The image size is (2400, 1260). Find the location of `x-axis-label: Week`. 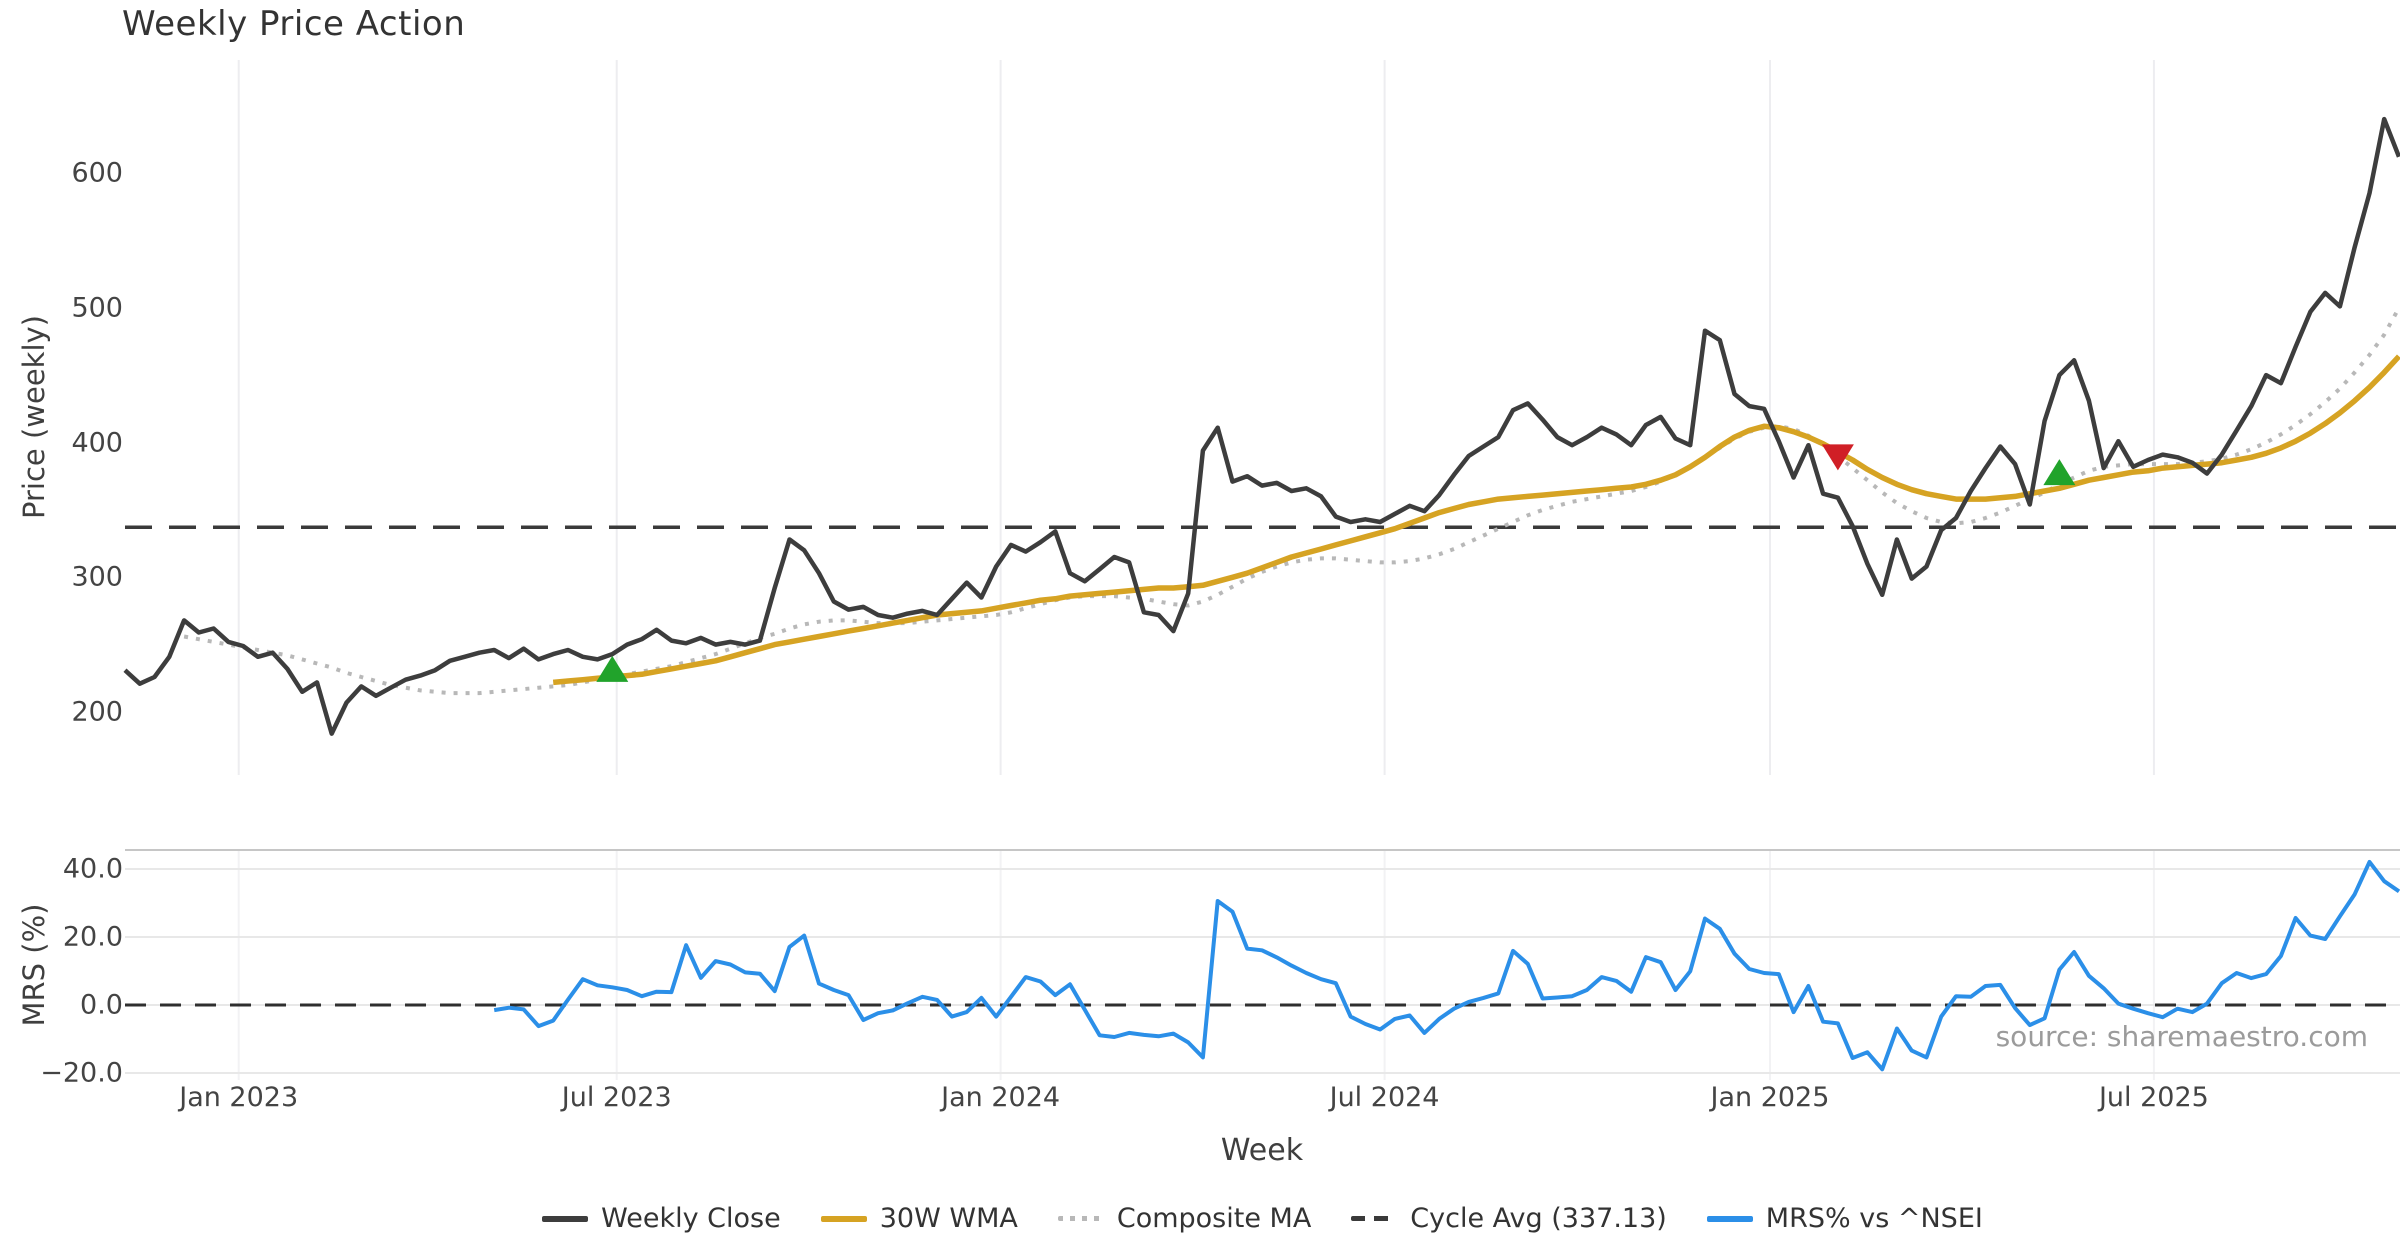

x-axis-label: Week is located at coordinates (1262, 1150).